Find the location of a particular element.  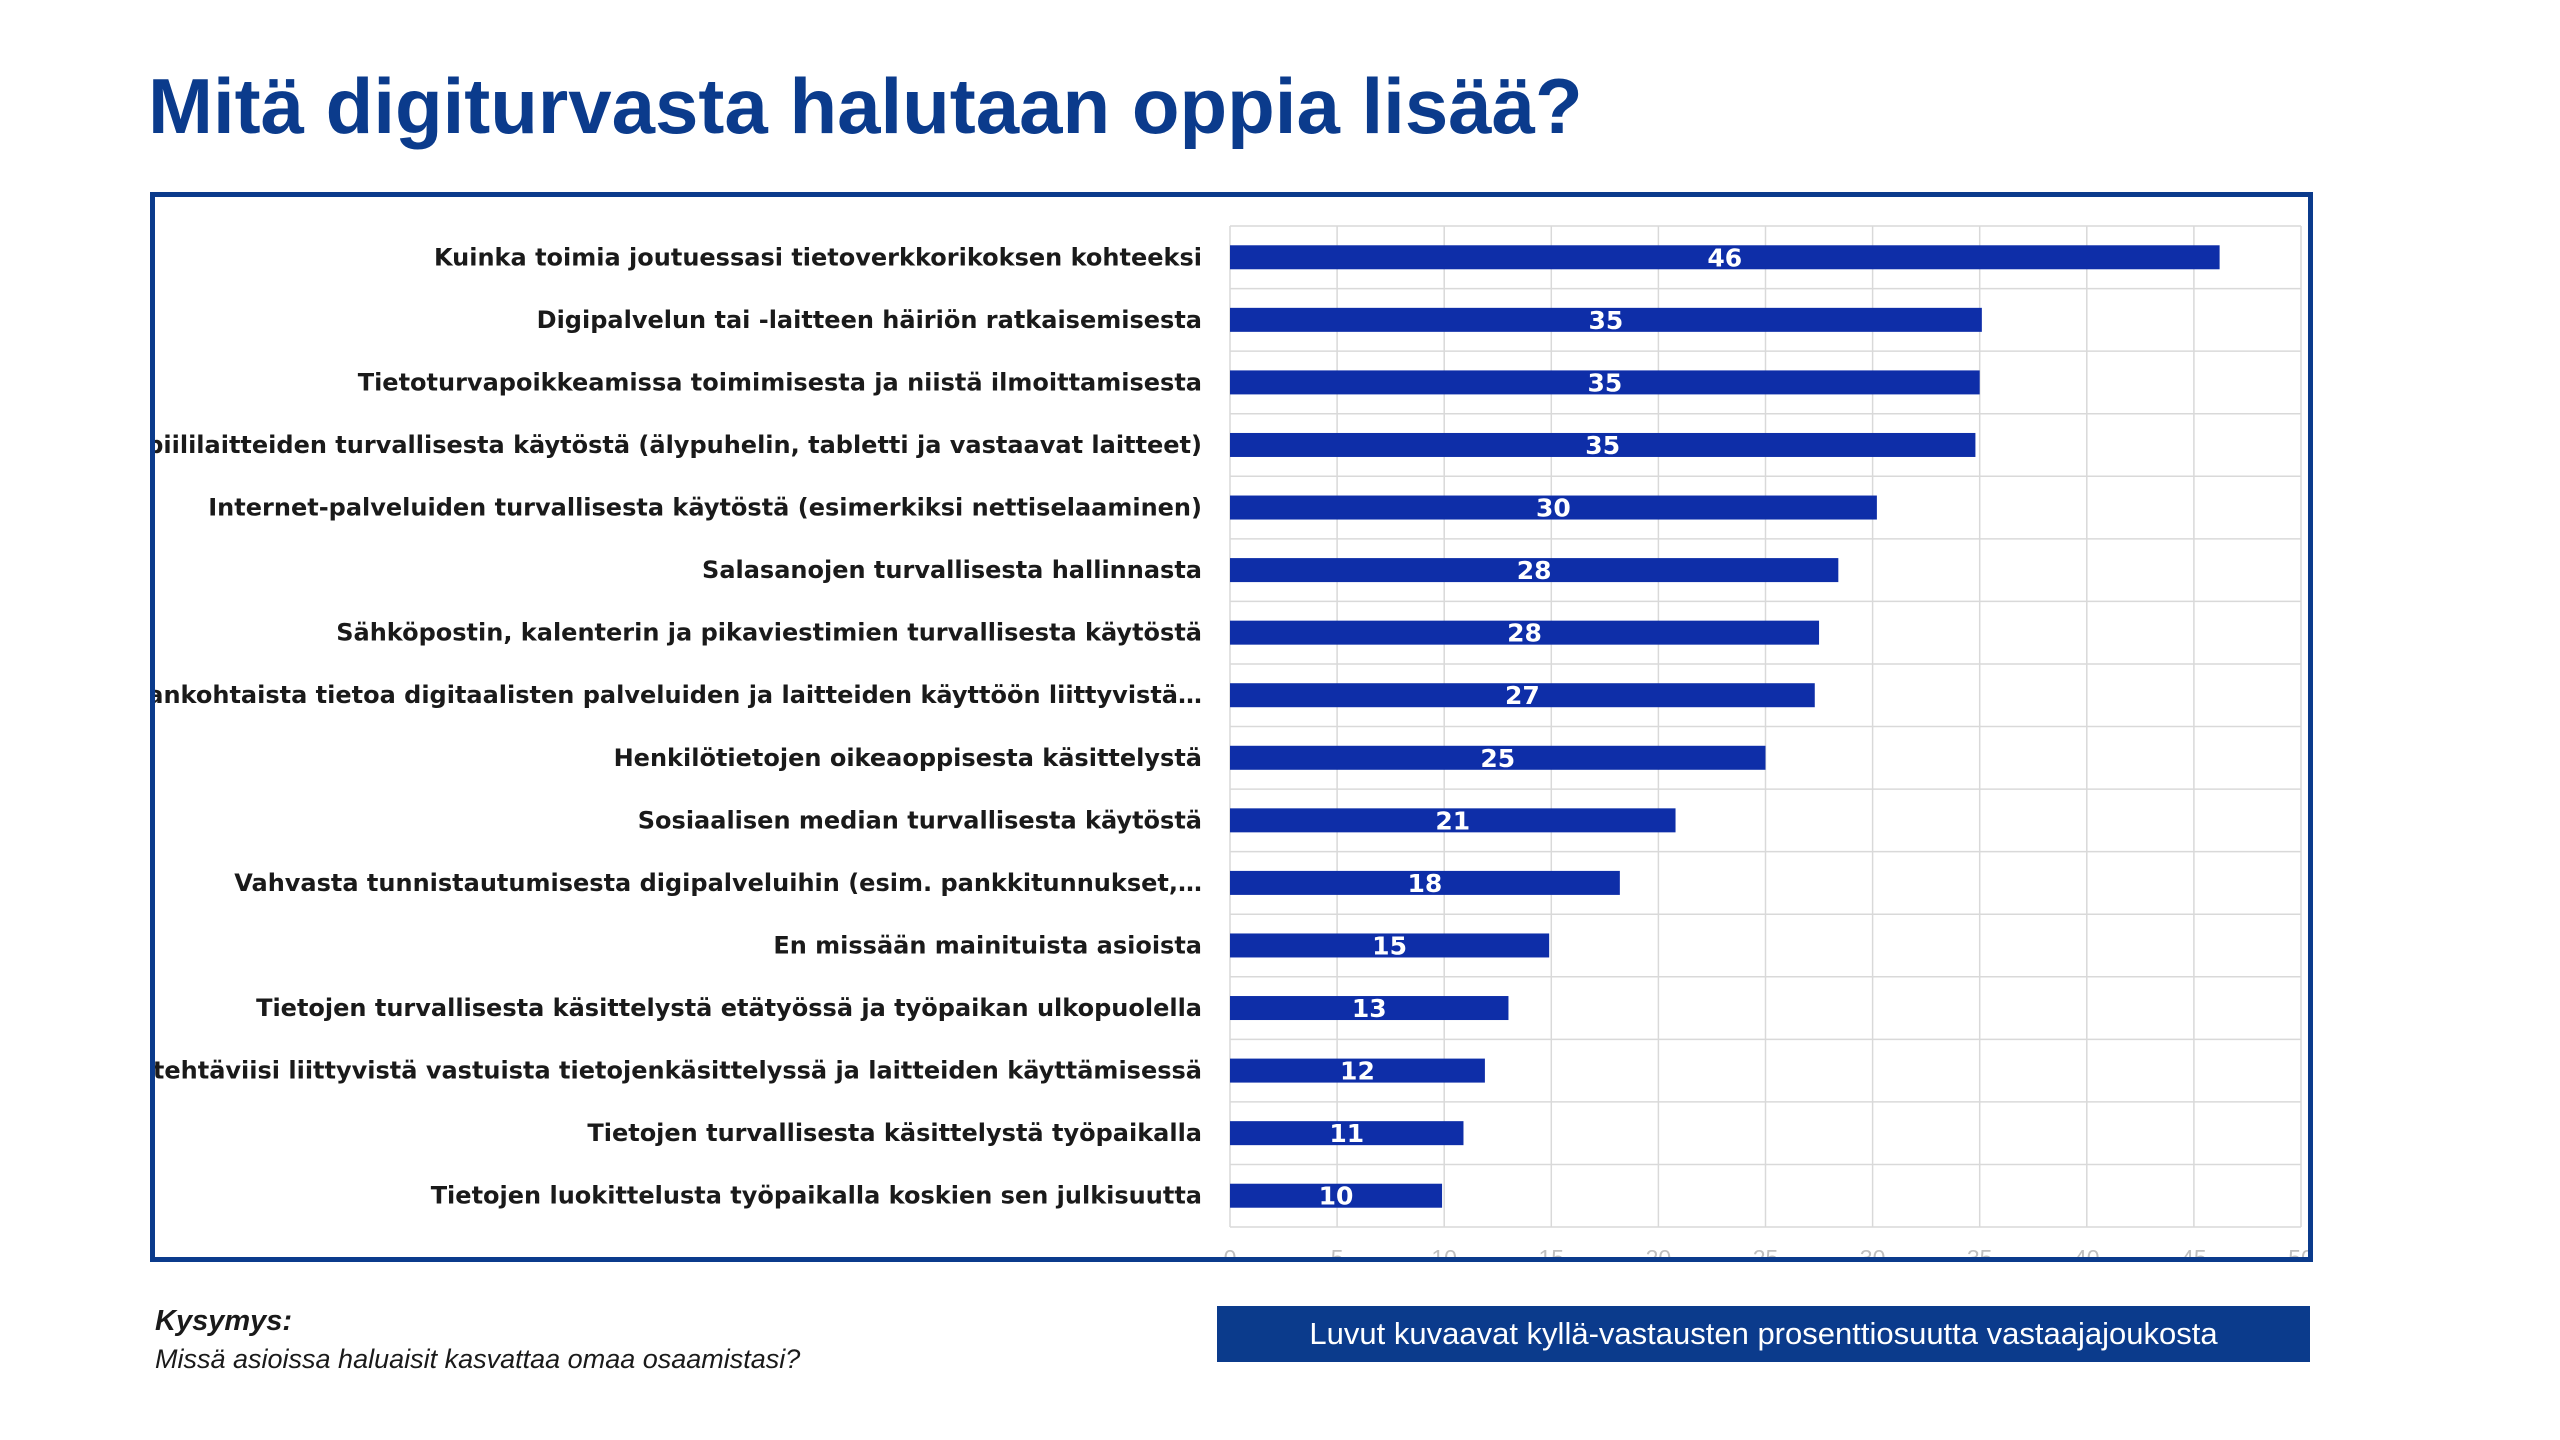

data-label: 13 is located at coordinates (1369, 1008).